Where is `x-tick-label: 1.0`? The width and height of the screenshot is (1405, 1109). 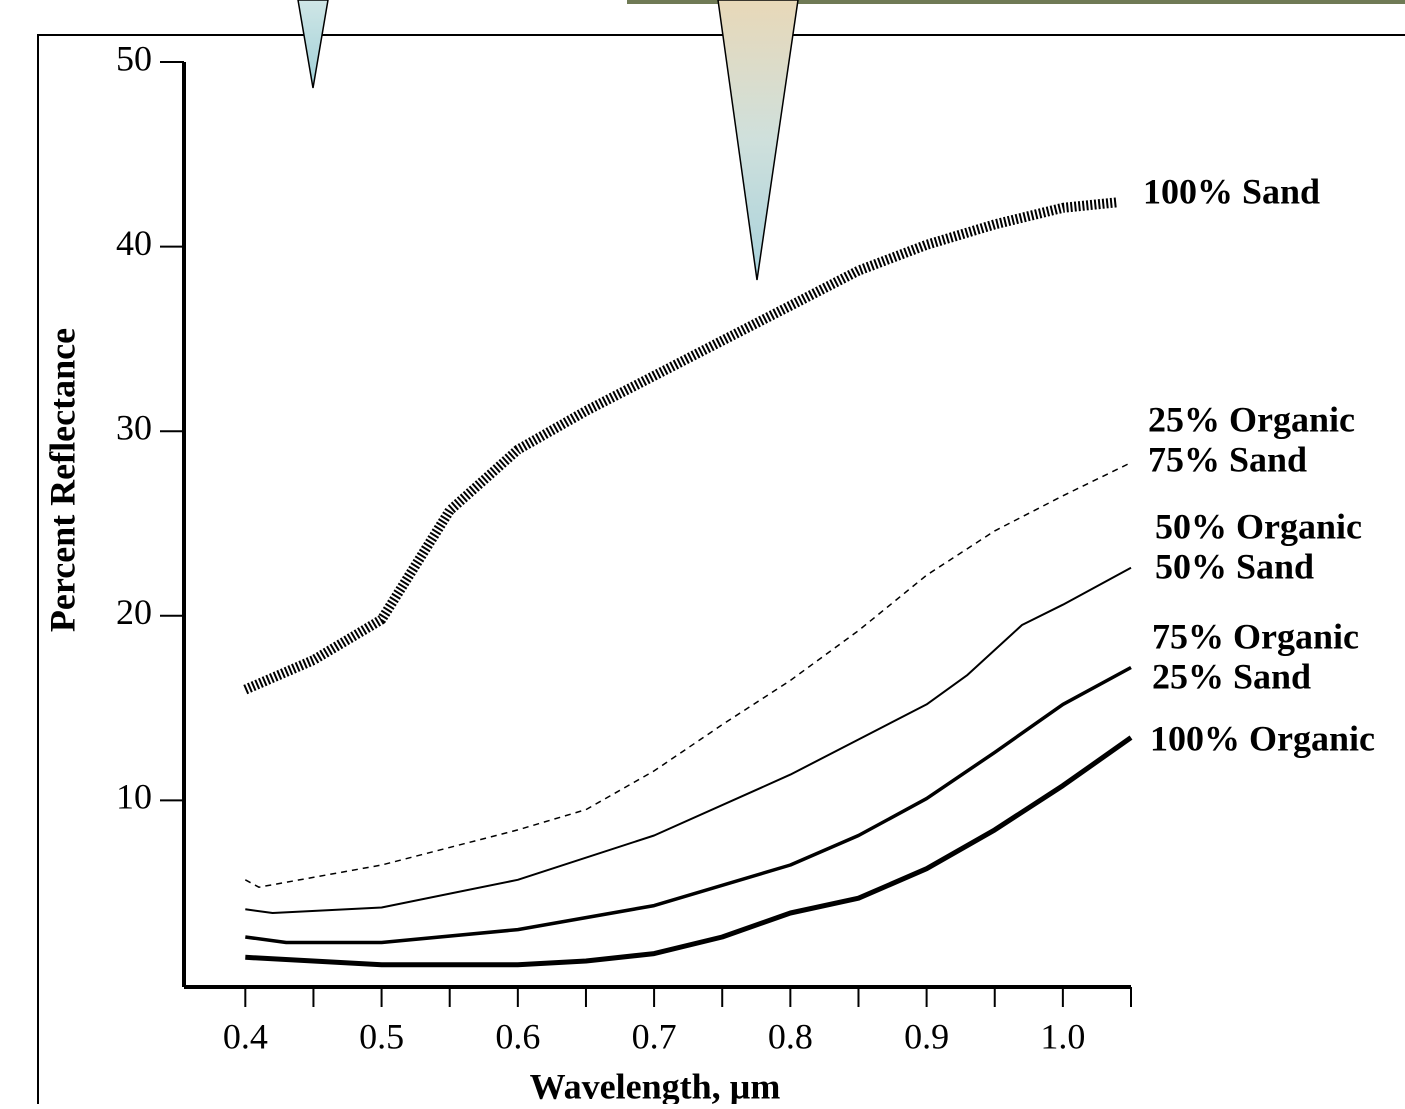 x-tick-label: 1.0 is located at coordinates (1062, 1036).